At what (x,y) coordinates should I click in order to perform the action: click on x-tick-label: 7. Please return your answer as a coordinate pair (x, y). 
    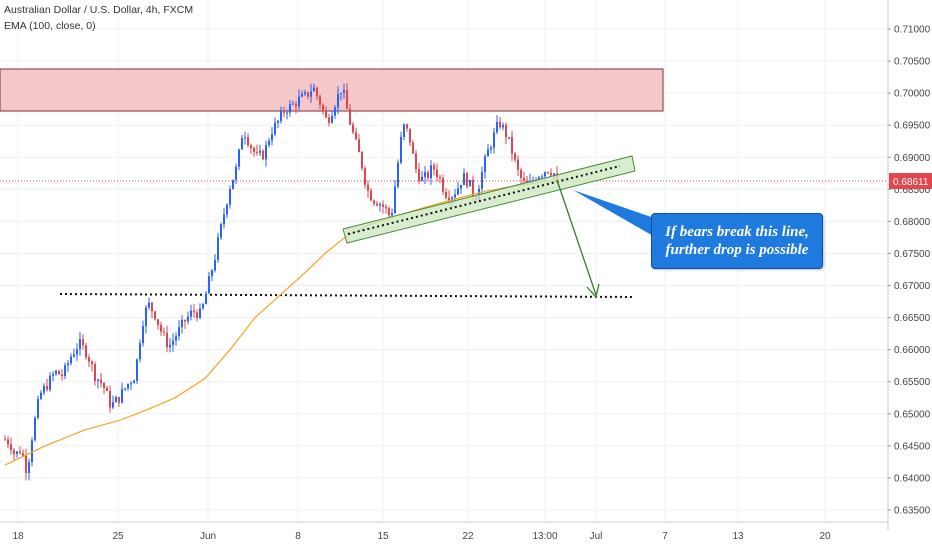
    Looking at the image, I should click on (665, 536).